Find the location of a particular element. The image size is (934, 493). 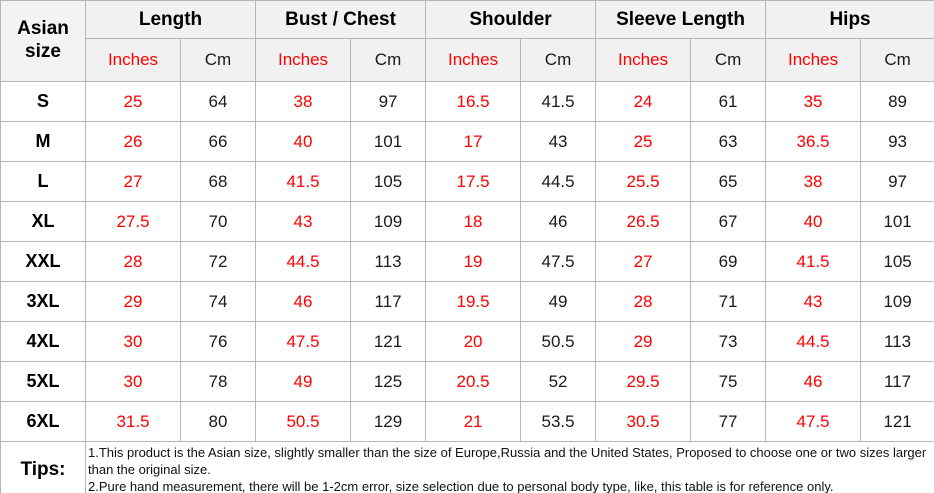

table-row: L 27 68 41.5 105 17.5 44.5 25.5 65 38 97 is located at coordinates (467, 181).